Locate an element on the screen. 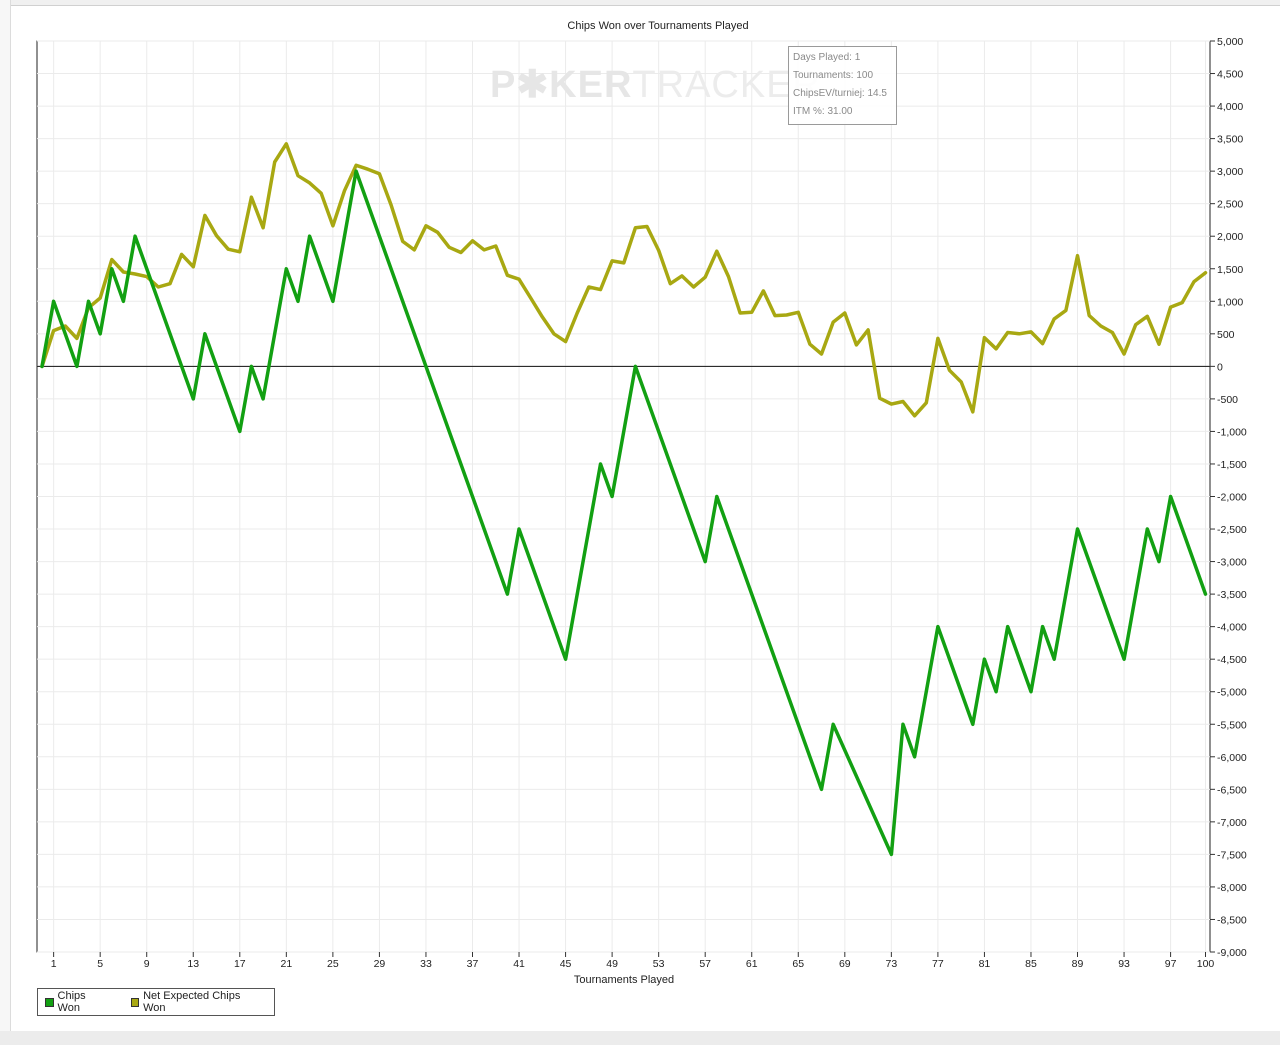 Image resolution: width=1280 pixels, height=1045 pixels. x-tick-label: 89 is located at coordinates (1078, 964).